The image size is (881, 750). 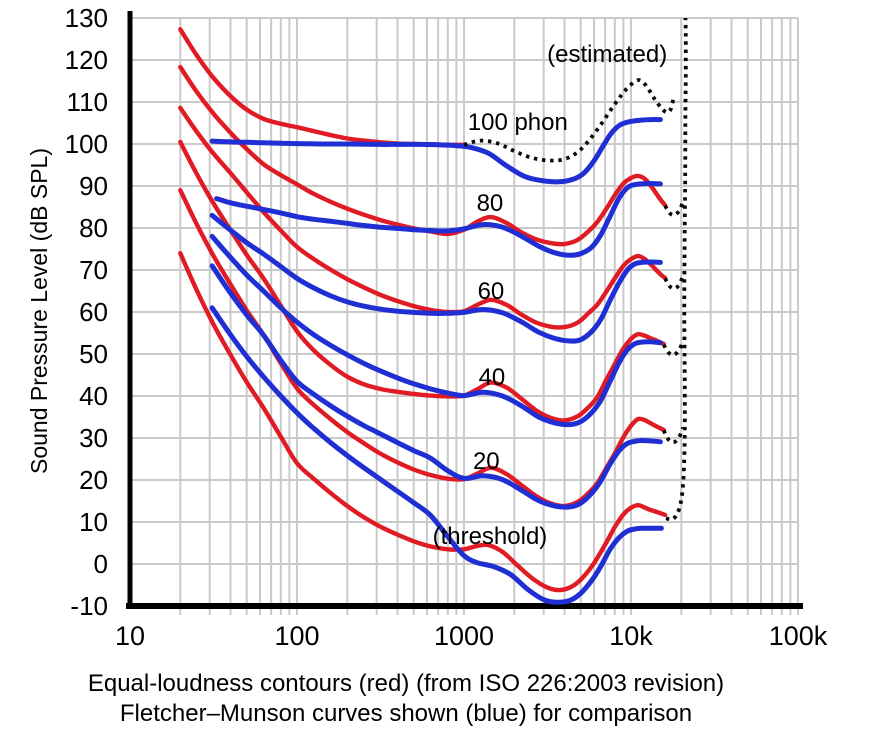 What do you see at coordinates (486, 461) in the screenshot?
I see `label-20-phon: 20` at bounding box center [486, 461].